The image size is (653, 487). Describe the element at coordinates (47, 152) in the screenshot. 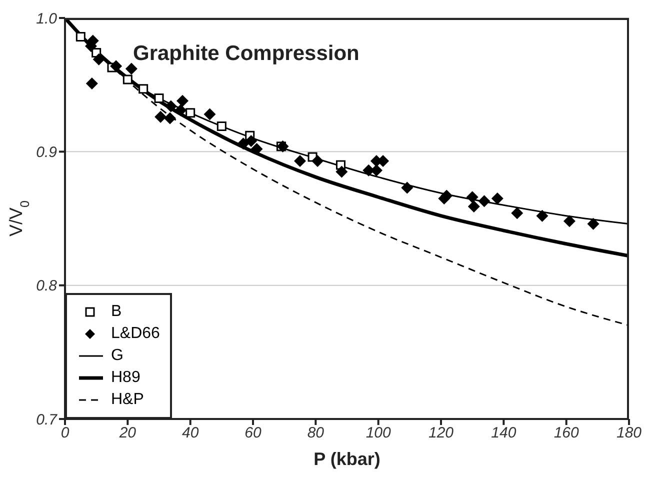

I see `y-tick-label: 0.9` at that location.